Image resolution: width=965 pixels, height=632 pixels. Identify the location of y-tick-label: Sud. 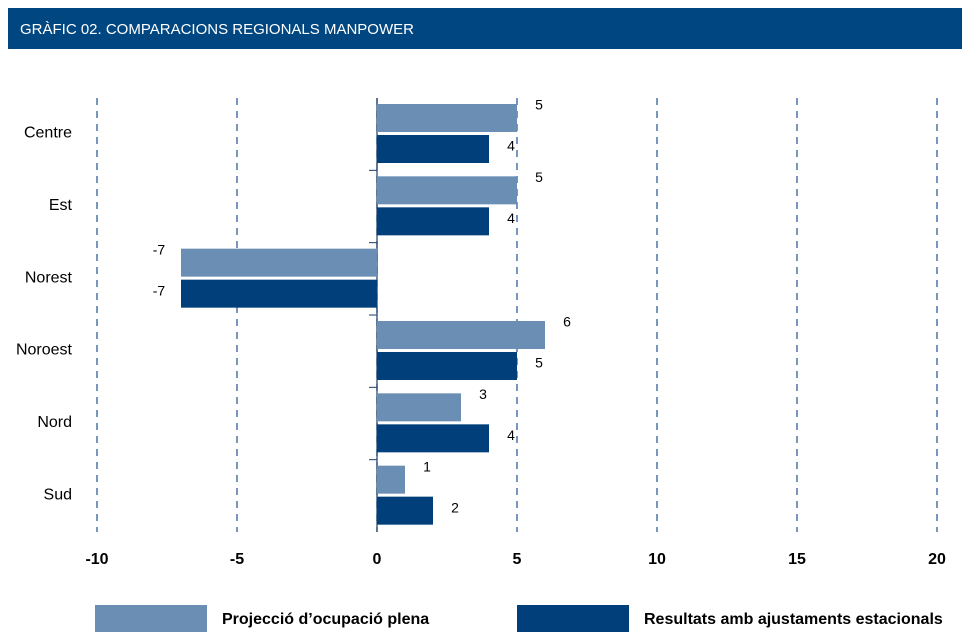
(58, 494).